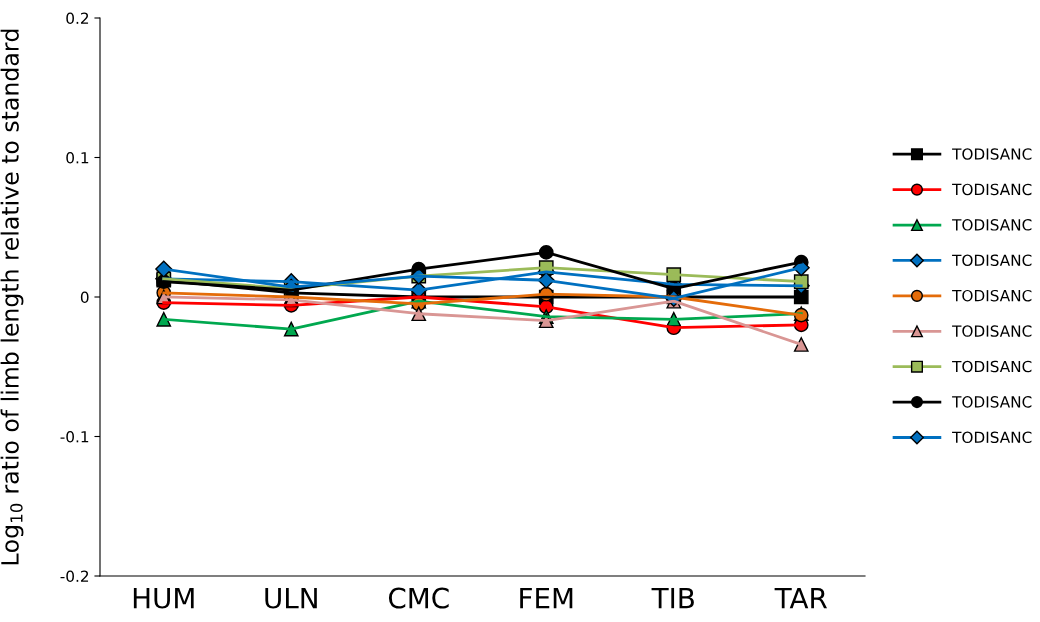 Image resolution: width=1040 pixels, height=622 pixels. Describe the element at coordinates (801, 598) in the screenshot. I see `x-tick-label: TAR` at that location.